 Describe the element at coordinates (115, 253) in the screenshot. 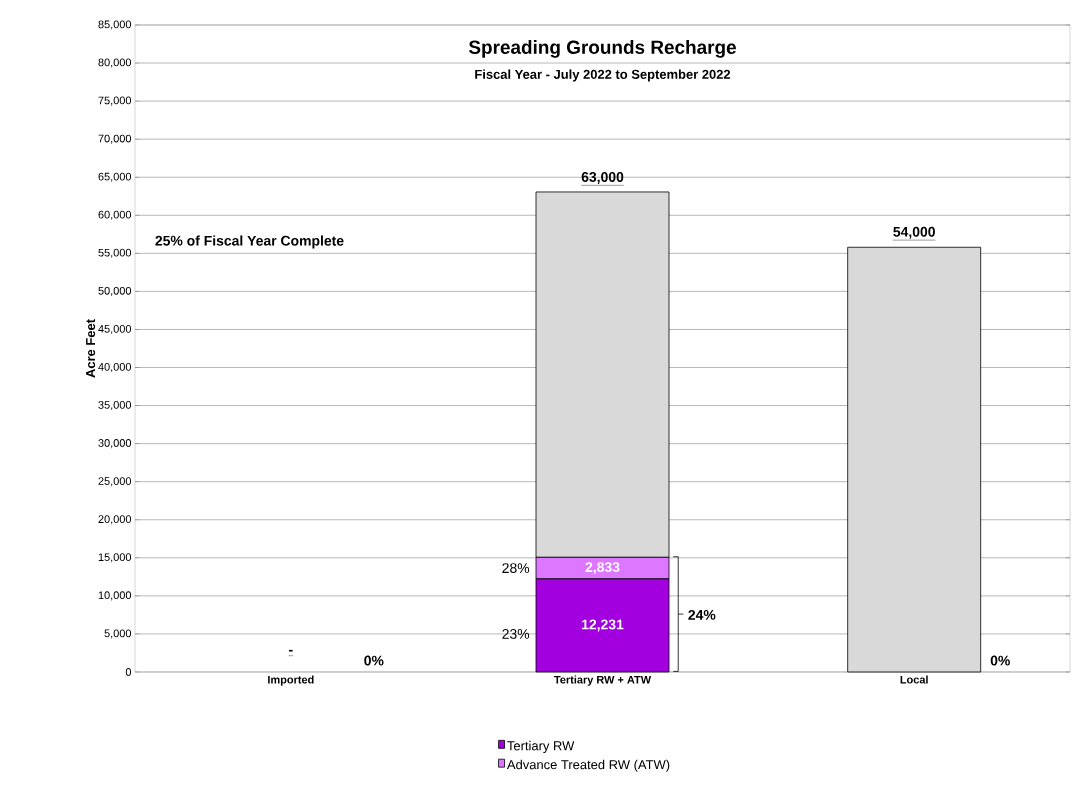

I see `y-tick-label: 55,000` at that location.